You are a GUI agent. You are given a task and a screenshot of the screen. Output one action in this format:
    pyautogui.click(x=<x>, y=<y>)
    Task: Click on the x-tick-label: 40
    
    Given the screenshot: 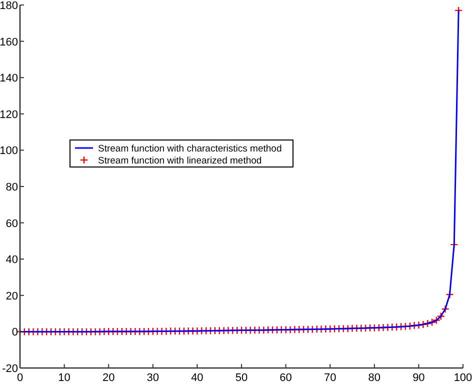 What is the action you would take?
    pyautogui.click(x=197, y=378)
    